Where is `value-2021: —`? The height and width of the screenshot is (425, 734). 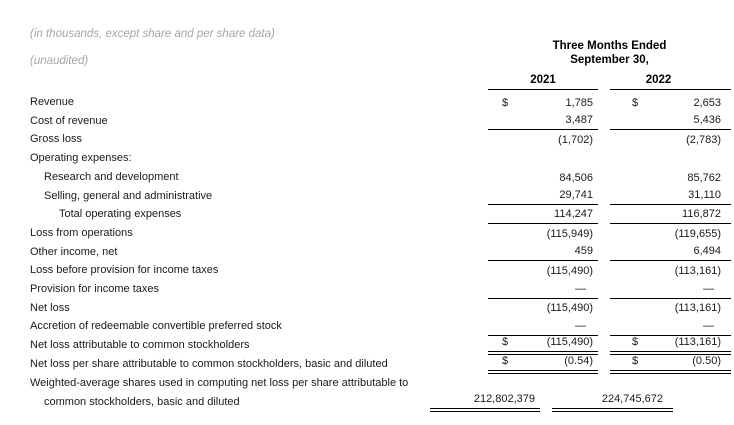
value-2021: — is located at coordinates (580, 326).